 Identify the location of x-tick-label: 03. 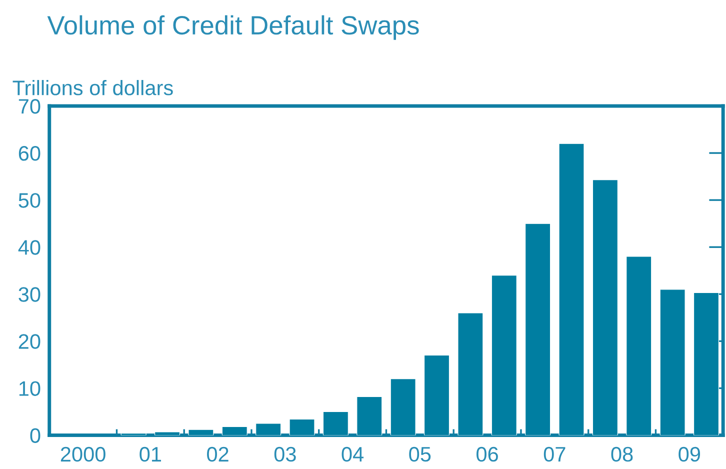
(285, 454).